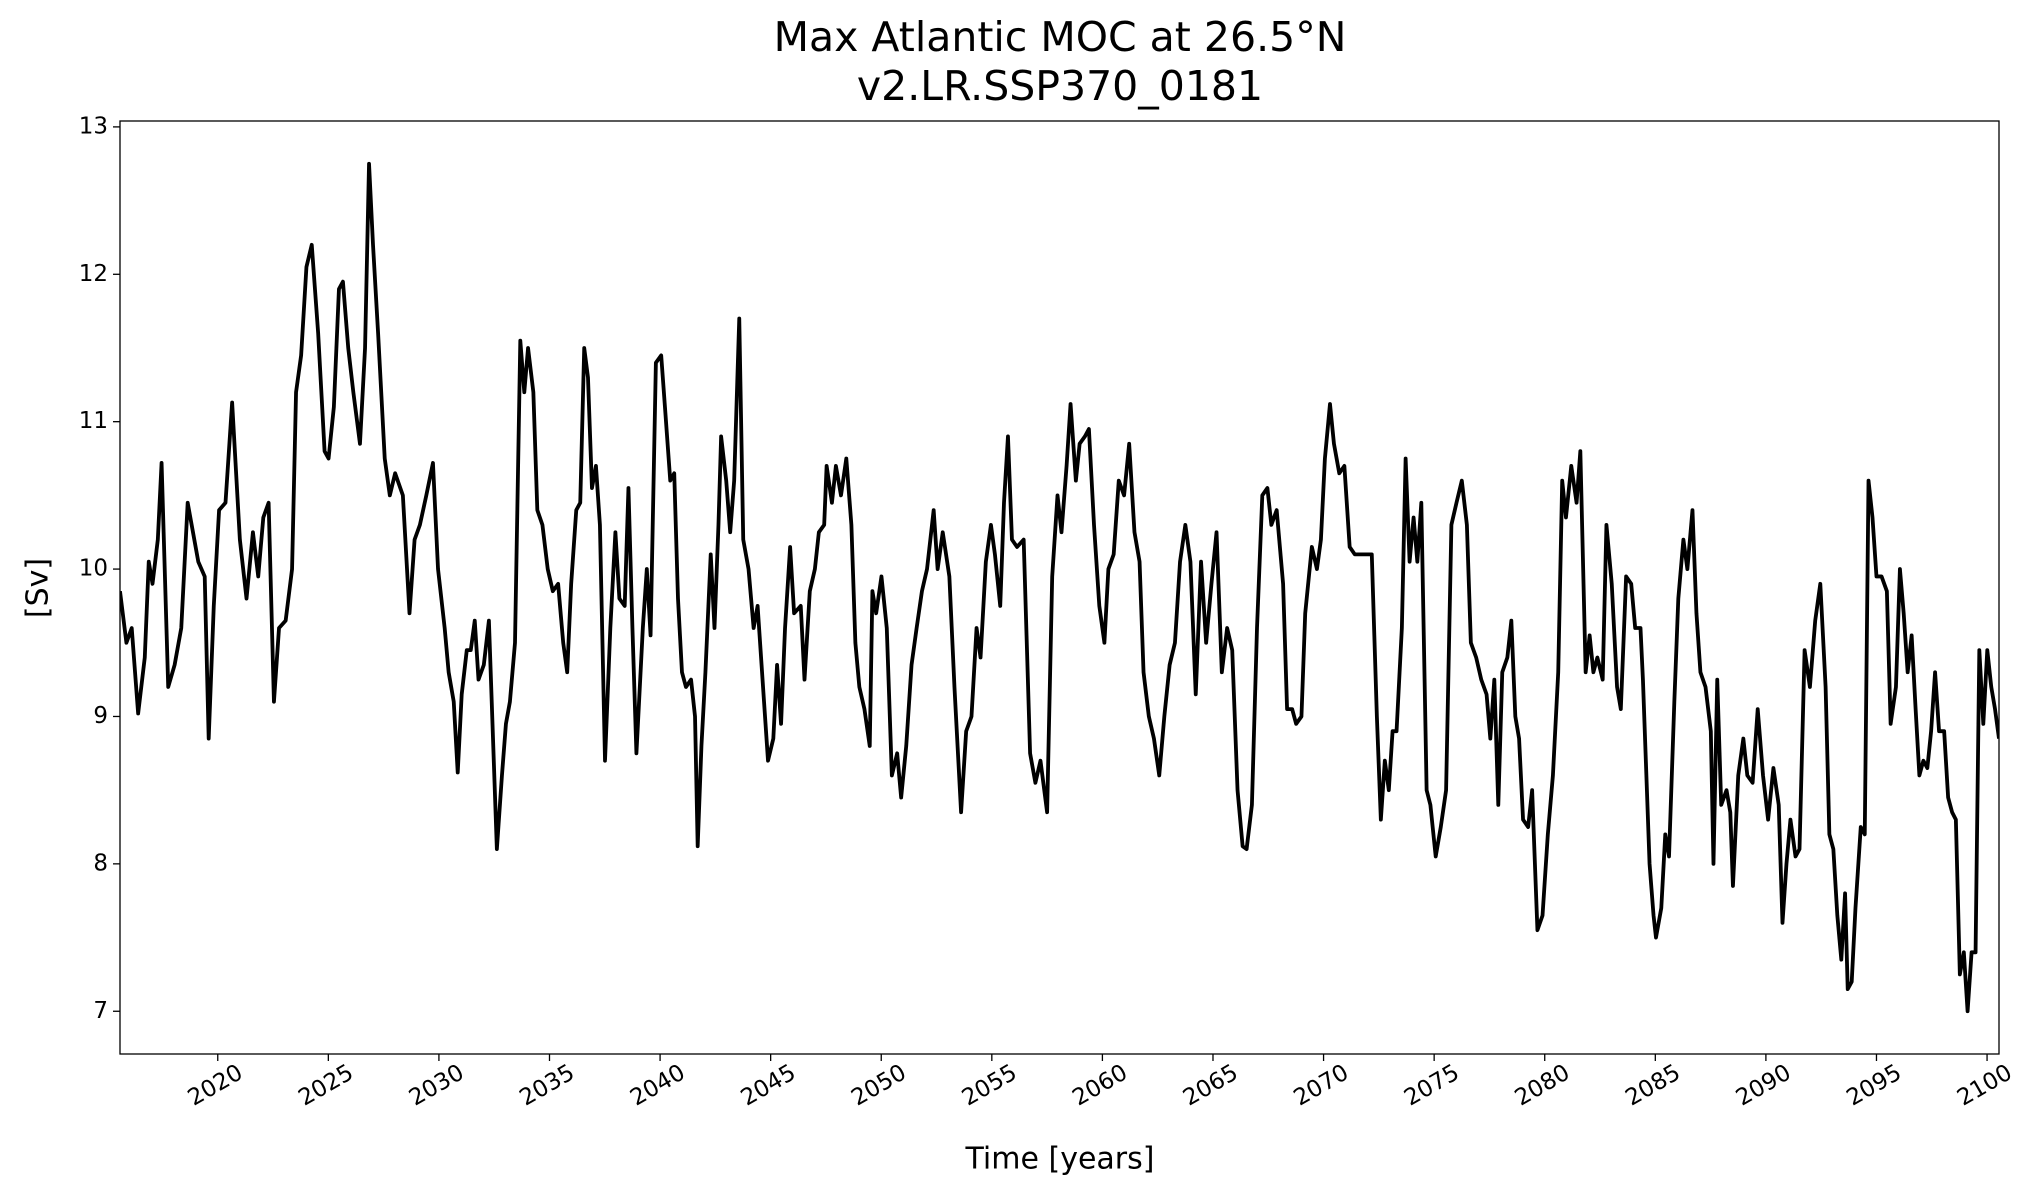 This screenshot has height=1187, width=2024. Describe the element at coordinates (93, 126) in the screenshot. I see `y-tick-label: 13` at that location.